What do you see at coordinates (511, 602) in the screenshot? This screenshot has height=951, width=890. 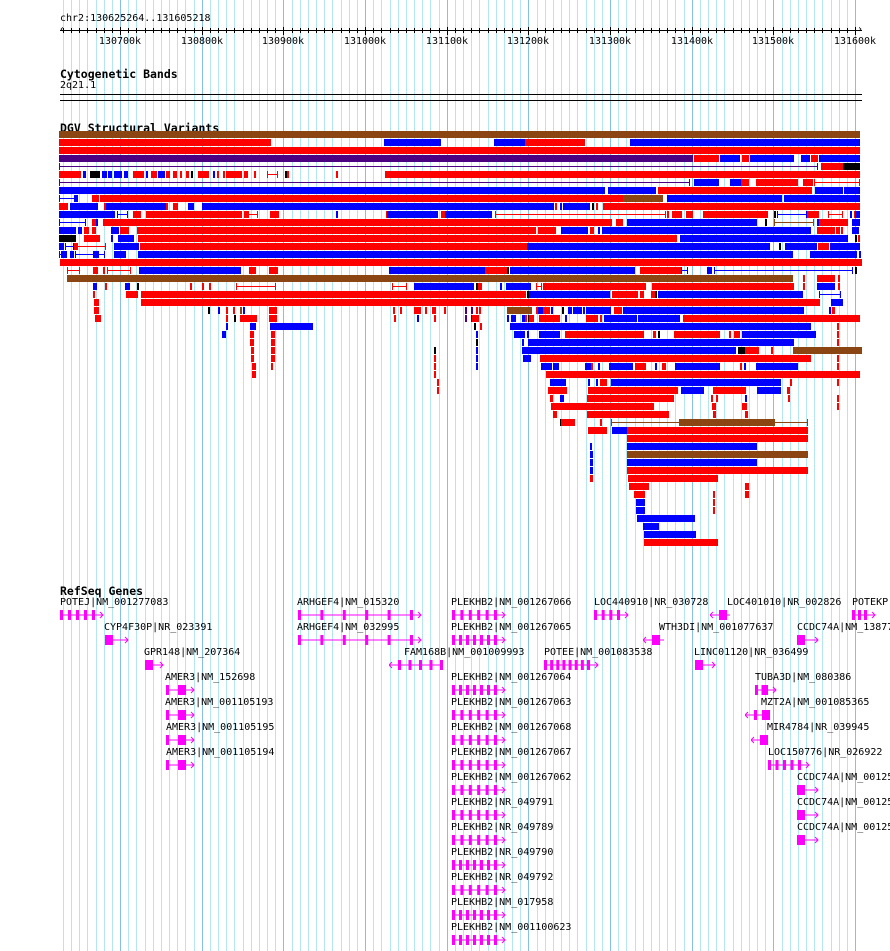 I see `gene-label: PLEKHB2|NM_001267066` at bounding box center [511, 602].